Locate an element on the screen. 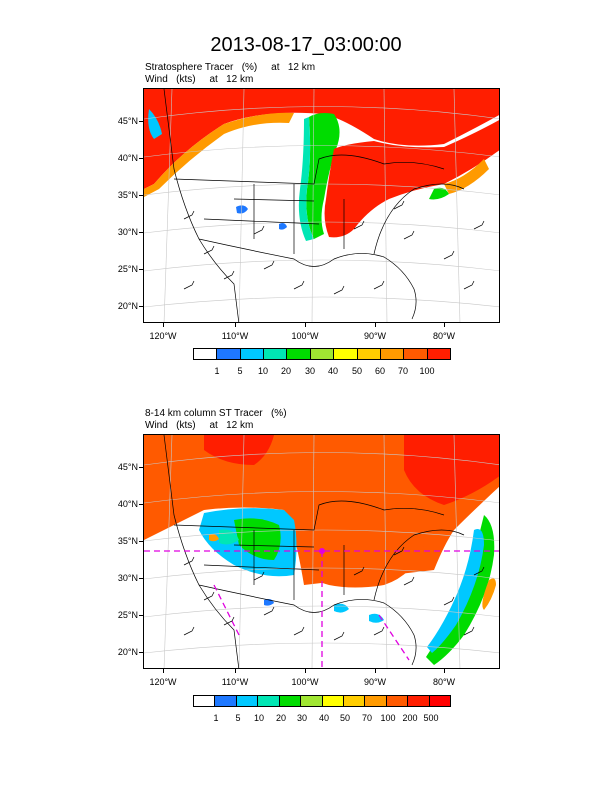  panel2-colorbar-label: 5 is located at coordinates (238, 718).